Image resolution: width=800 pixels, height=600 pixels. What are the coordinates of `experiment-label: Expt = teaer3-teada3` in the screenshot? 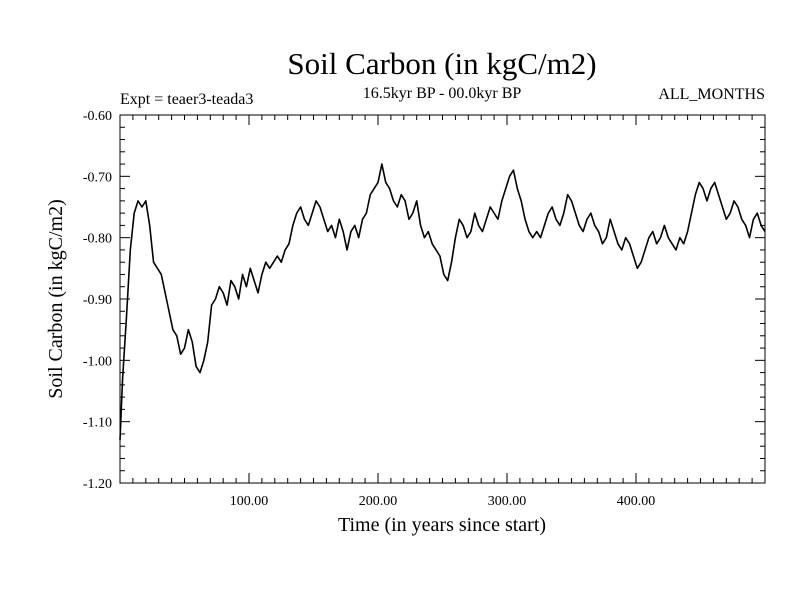 It's located at (186, 99).